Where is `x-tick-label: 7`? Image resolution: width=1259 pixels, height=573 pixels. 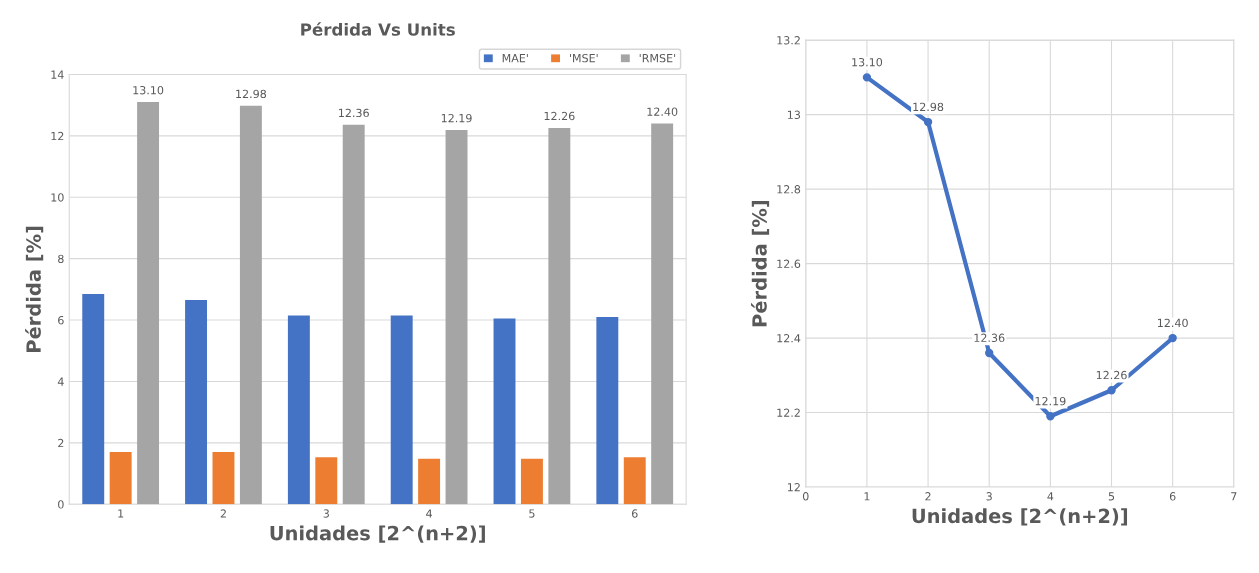 x-tick-label: 7 is located at coordinates (1234, 496).